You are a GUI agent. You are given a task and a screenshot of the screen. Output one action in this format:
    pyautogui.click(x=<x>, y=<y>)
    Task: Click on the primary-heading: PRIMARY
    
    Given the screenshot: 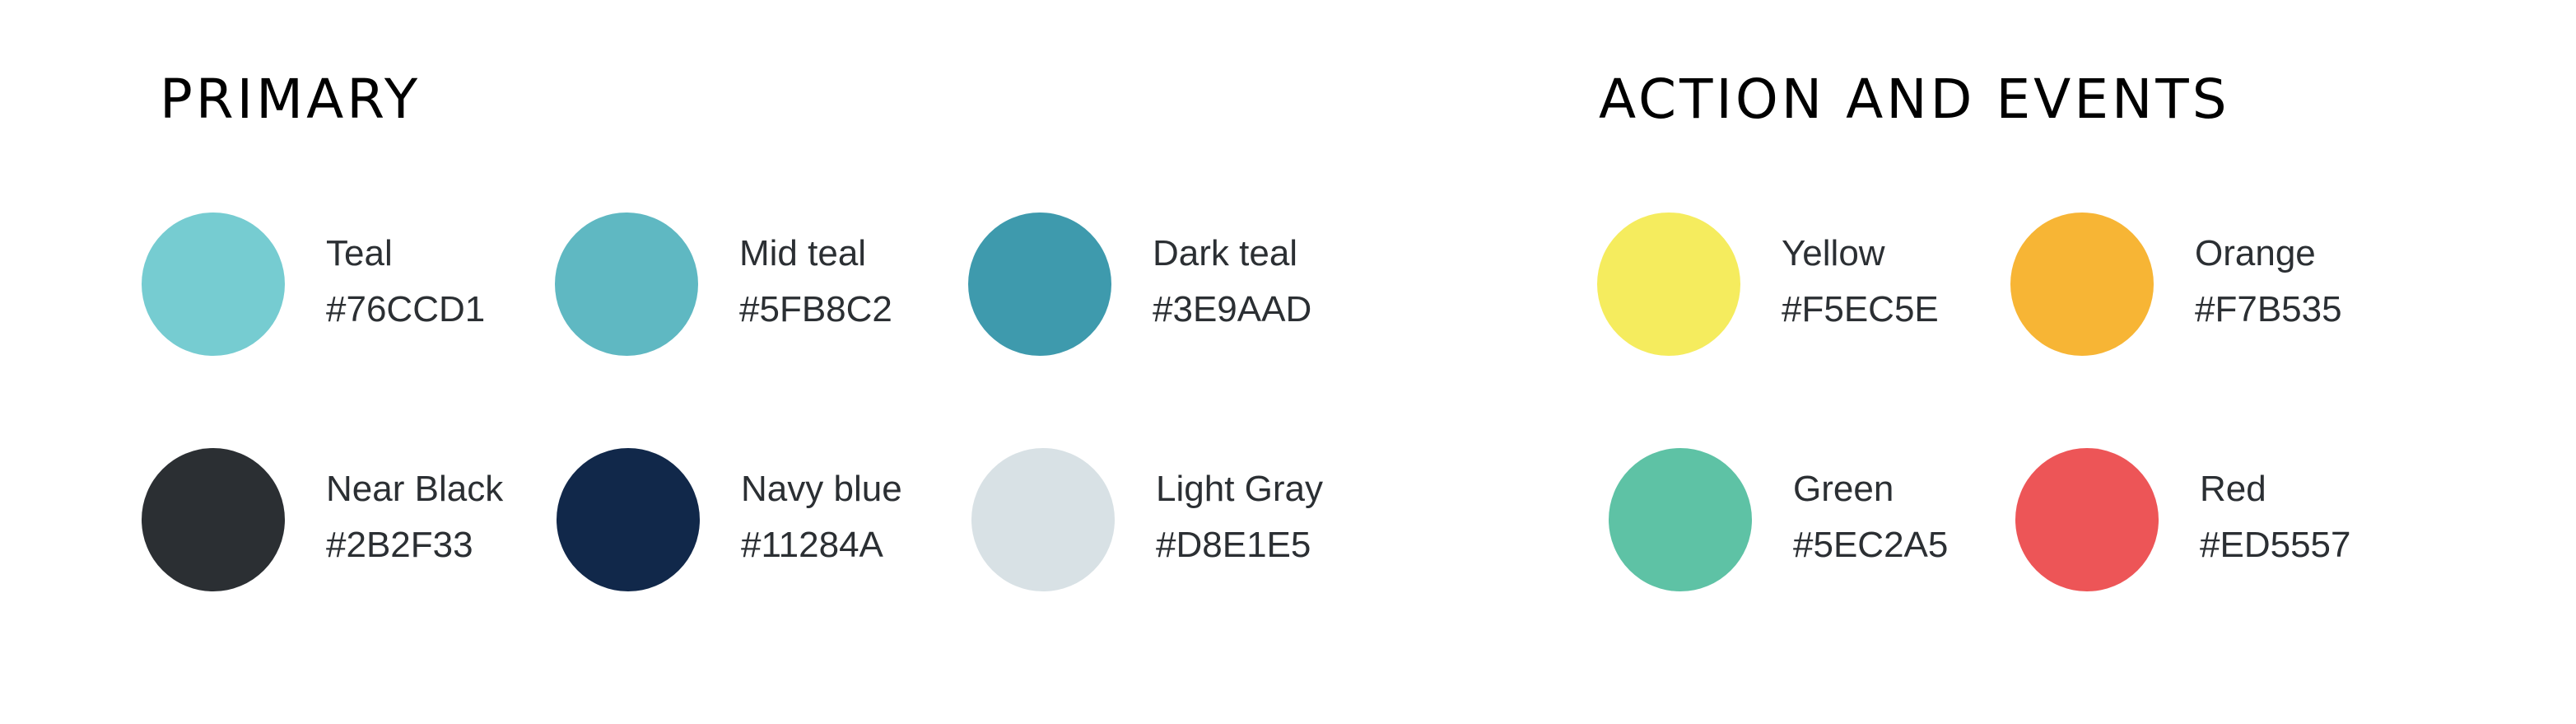 What is the action you would take?
    pyautogui.click(x=291, y=99)
    